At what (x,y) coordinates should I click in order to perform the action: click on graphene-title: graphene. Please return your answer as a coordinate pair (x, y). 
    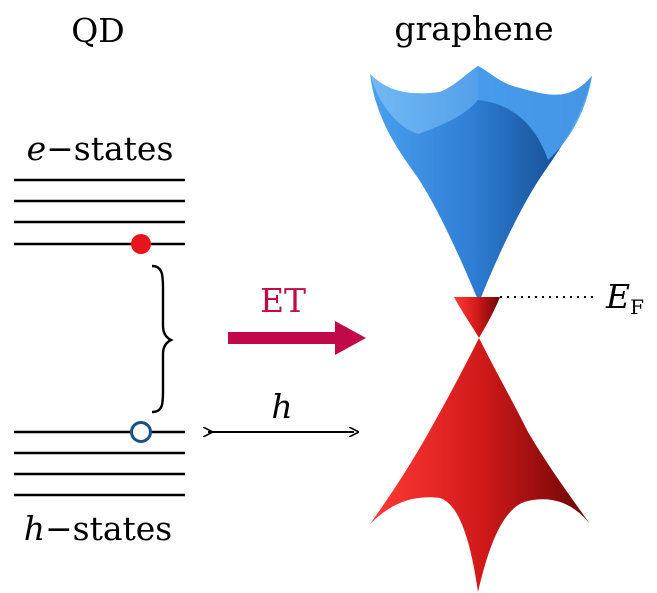
    Looking at the image, I should click on (473, 28).